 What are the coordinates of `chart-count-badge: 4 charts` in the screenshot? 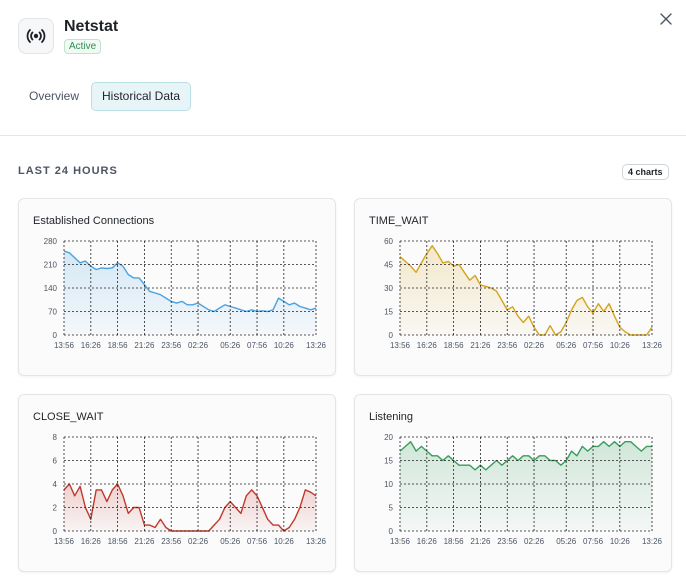 It's located at (645, 172).